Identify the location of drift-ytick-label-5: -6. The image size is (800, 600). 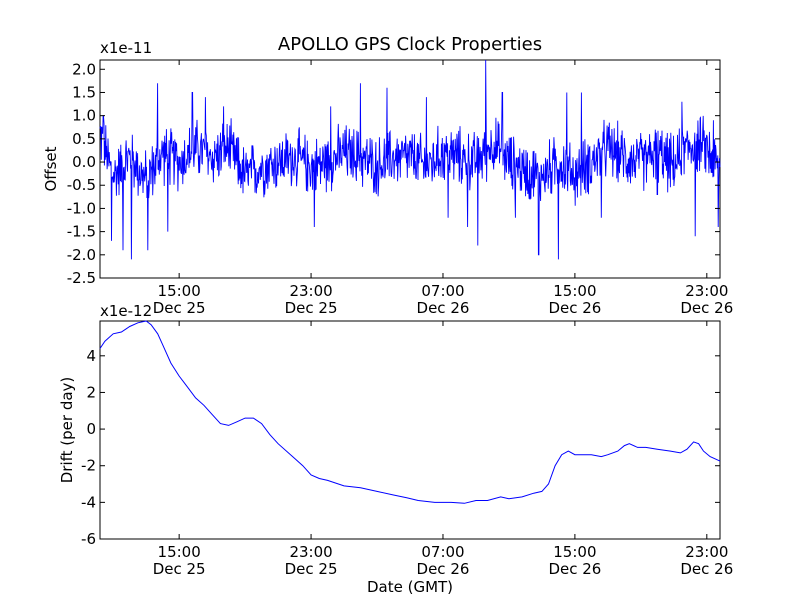
(88, 539).